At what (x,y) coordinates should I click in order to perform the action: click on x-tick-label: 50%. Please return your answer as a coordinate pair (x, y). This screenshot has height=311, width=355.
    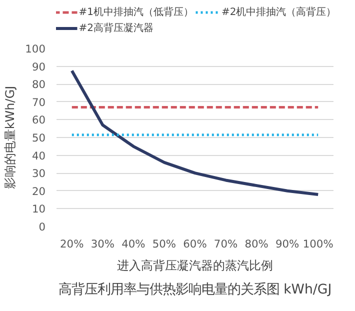
    Looking at the image, I should click on (164, 244).